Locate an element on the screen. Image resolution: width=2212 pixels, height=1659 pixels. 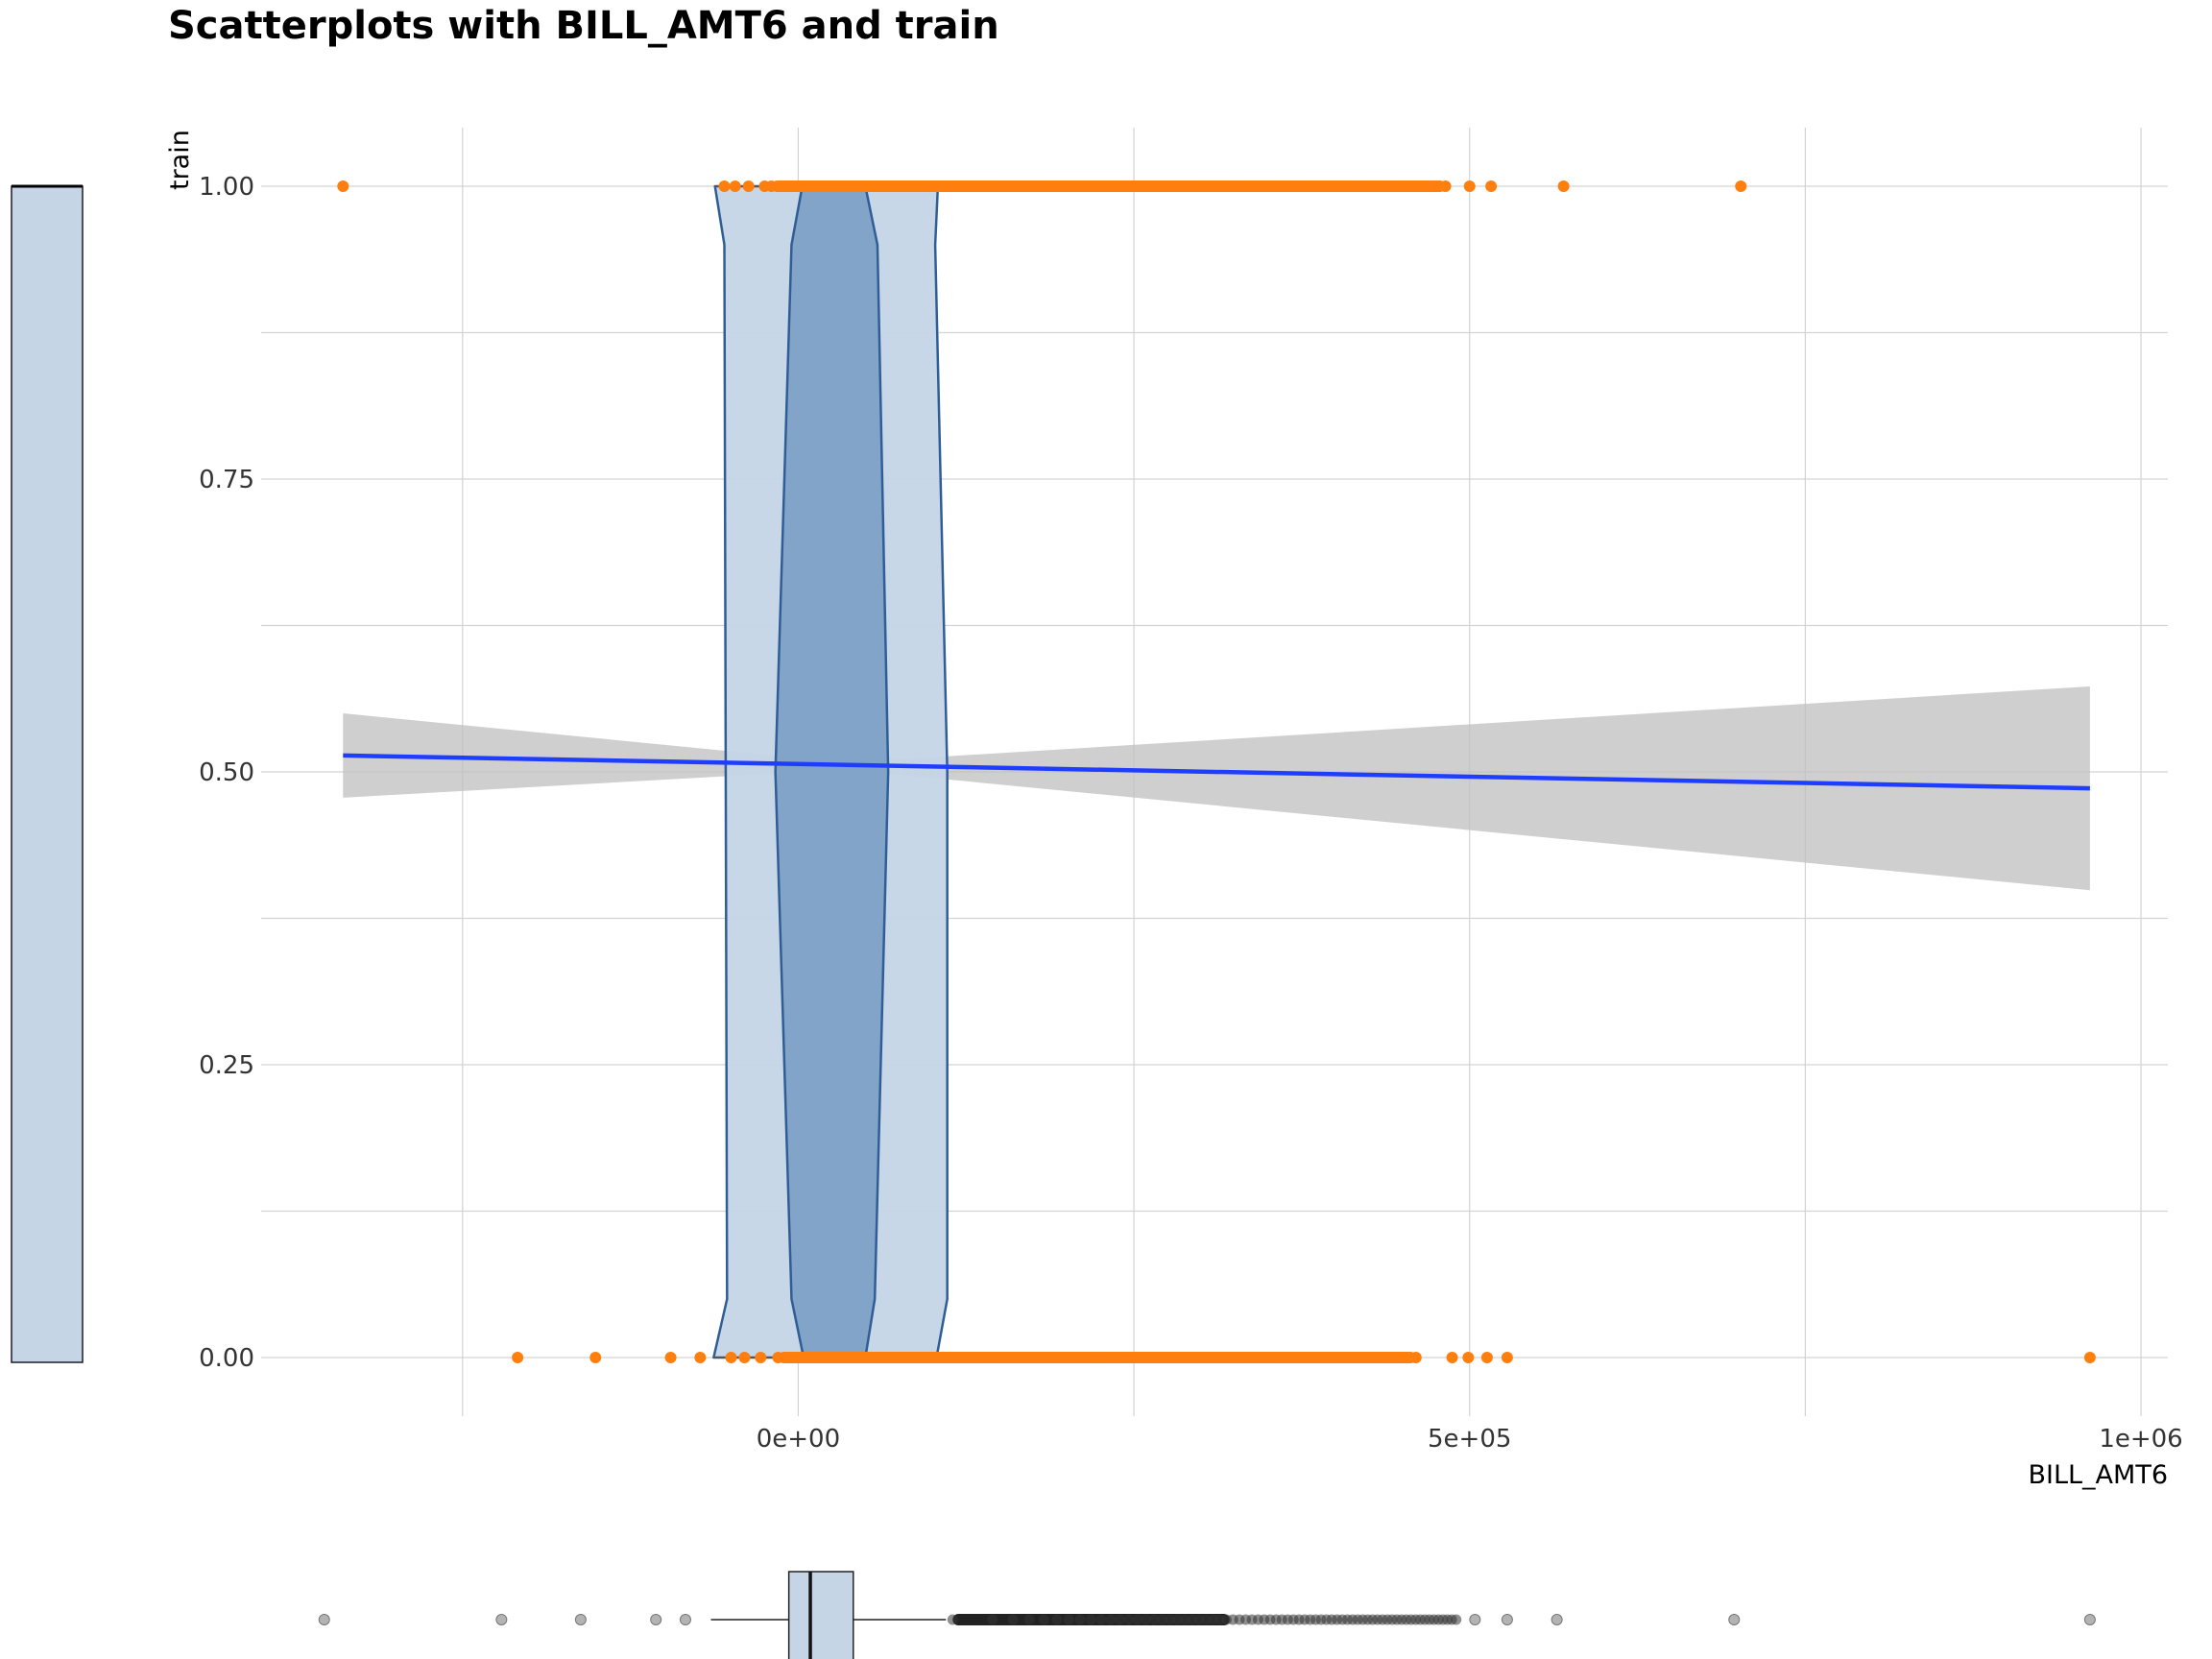
x-tick-label: 1e+06 is located at coordinates (2140, 1439).